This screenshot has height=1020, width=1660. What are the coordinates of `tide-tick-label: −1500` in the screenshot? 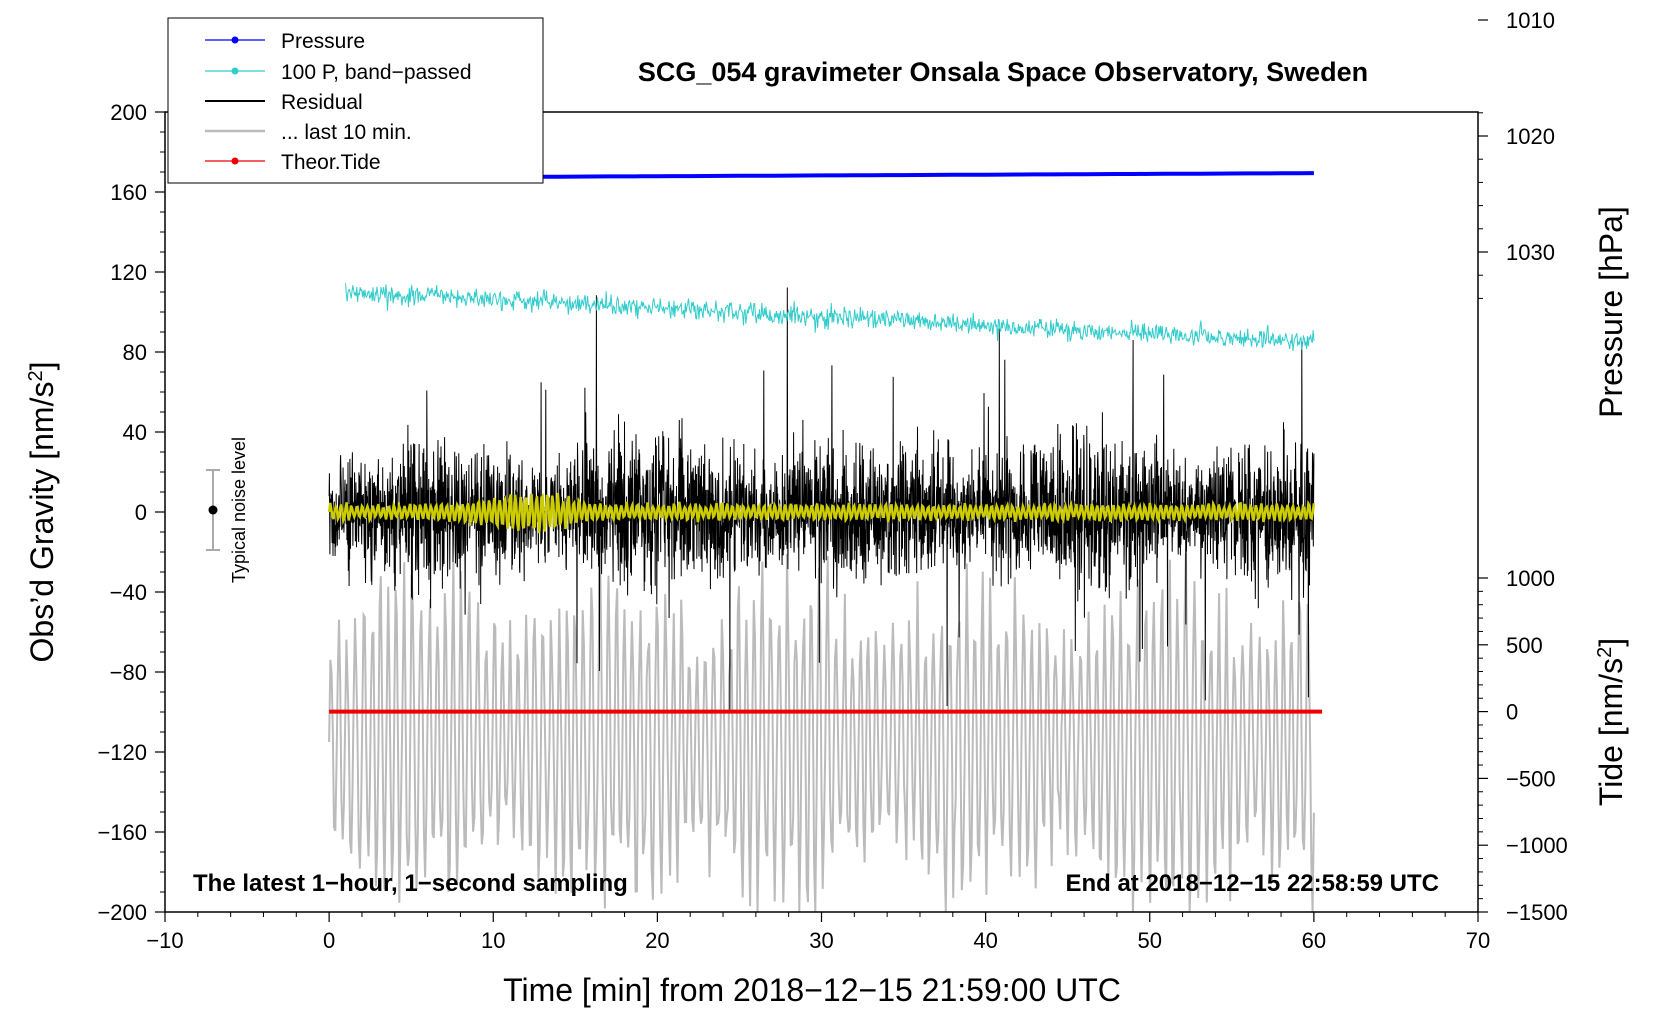 It's located at (1537, 912).